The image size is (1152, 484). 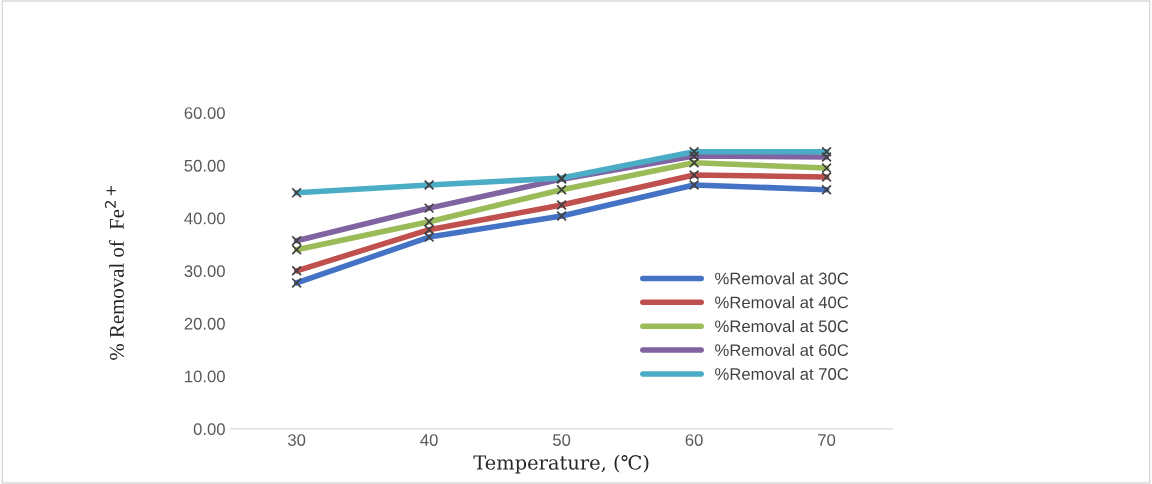 What do you see at coordinates (782, 350) in the screenshot?
I see `legend-label: %Removal at 60C` at bounding box center [782, 350].